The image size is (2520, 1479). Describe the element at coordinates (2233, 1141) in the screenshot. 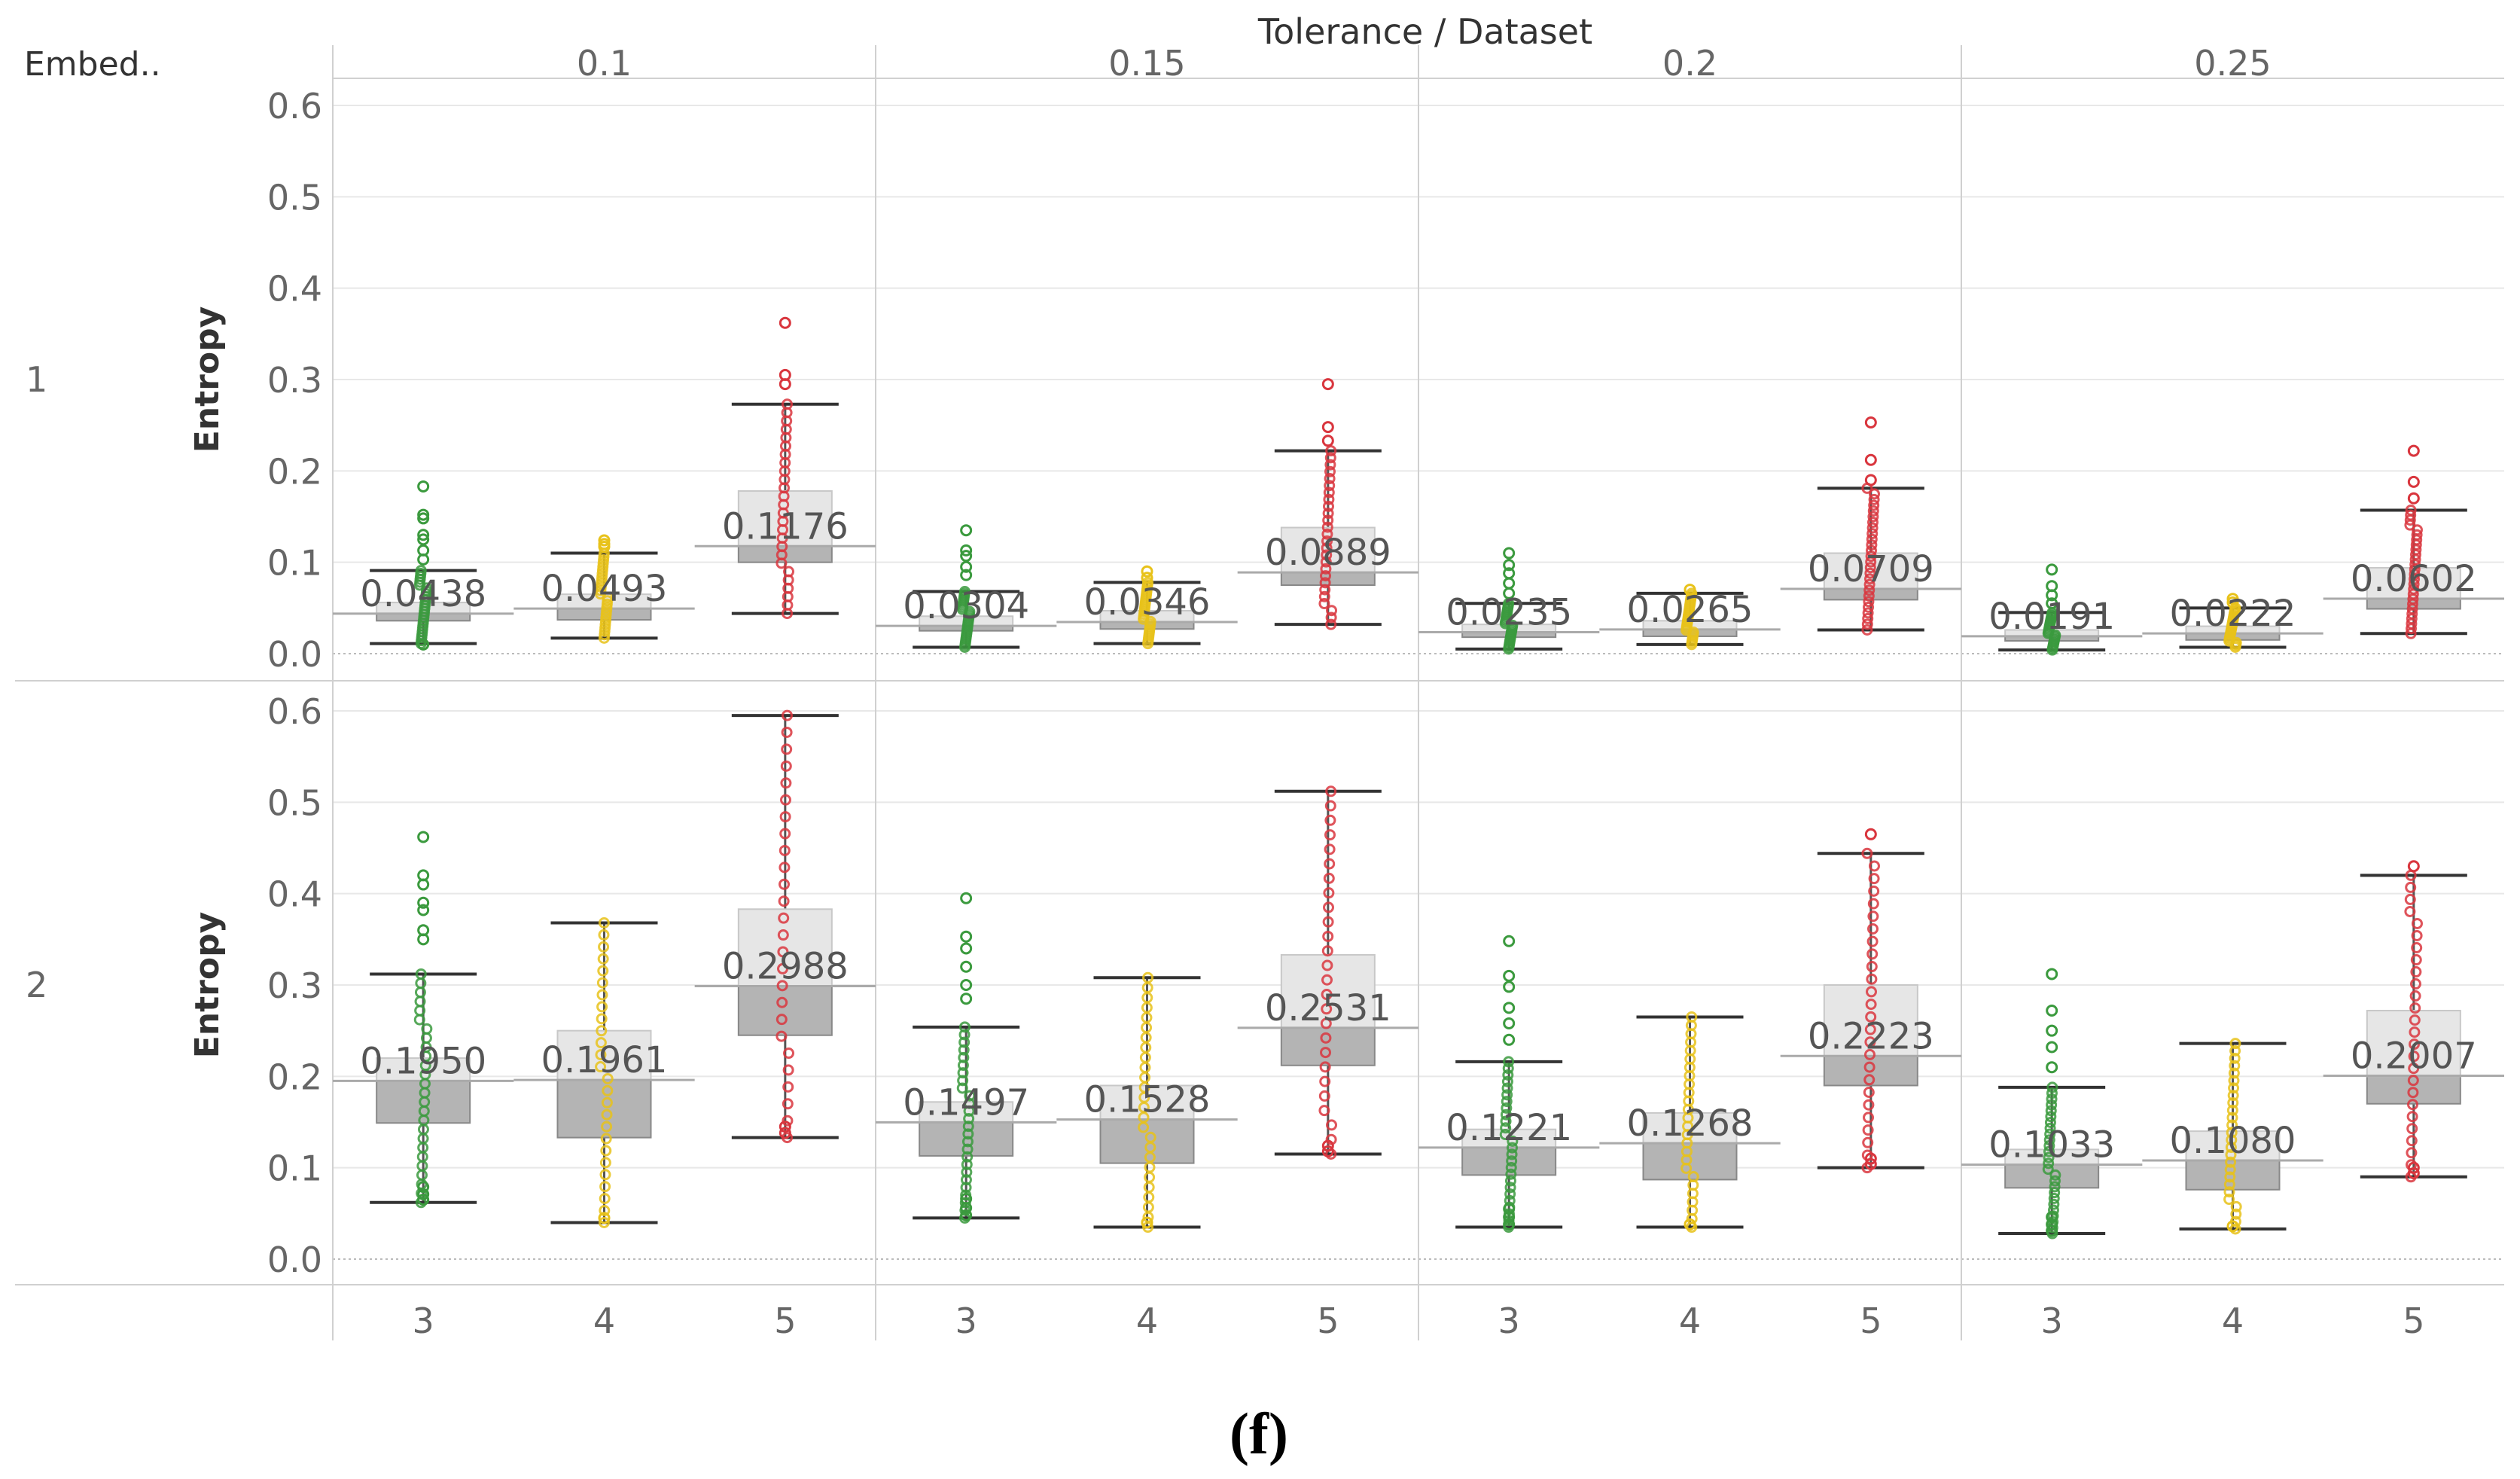

I see `mean-value-label: 0.1080` at that location.